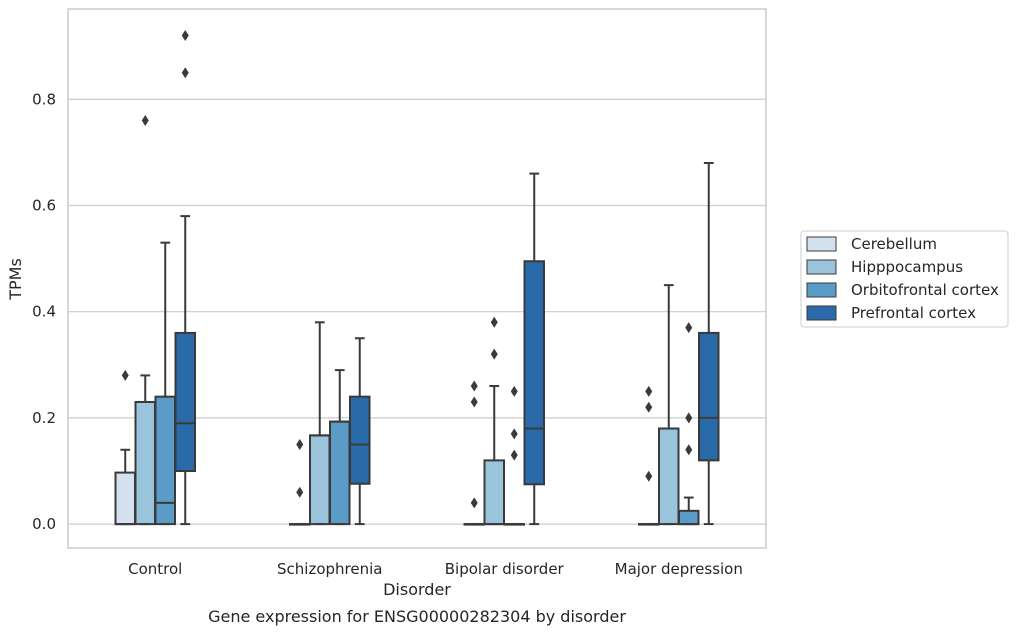 The width and height of the screenshot is (1018, 634). I want to click on x-tick-label: Major depression, so click(679, 569).